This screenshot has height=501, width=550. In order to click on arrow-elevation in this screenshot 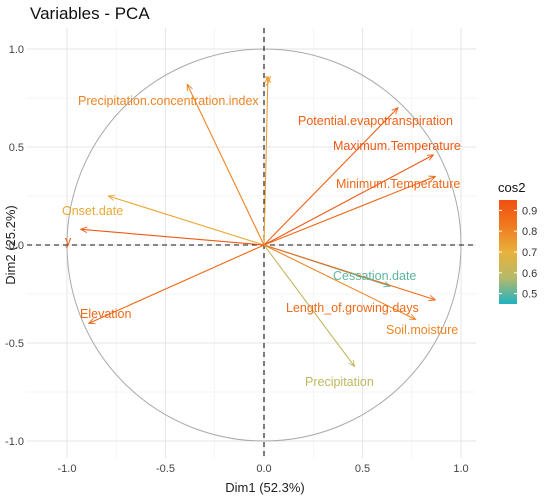, I will do `click(177, 284)`.